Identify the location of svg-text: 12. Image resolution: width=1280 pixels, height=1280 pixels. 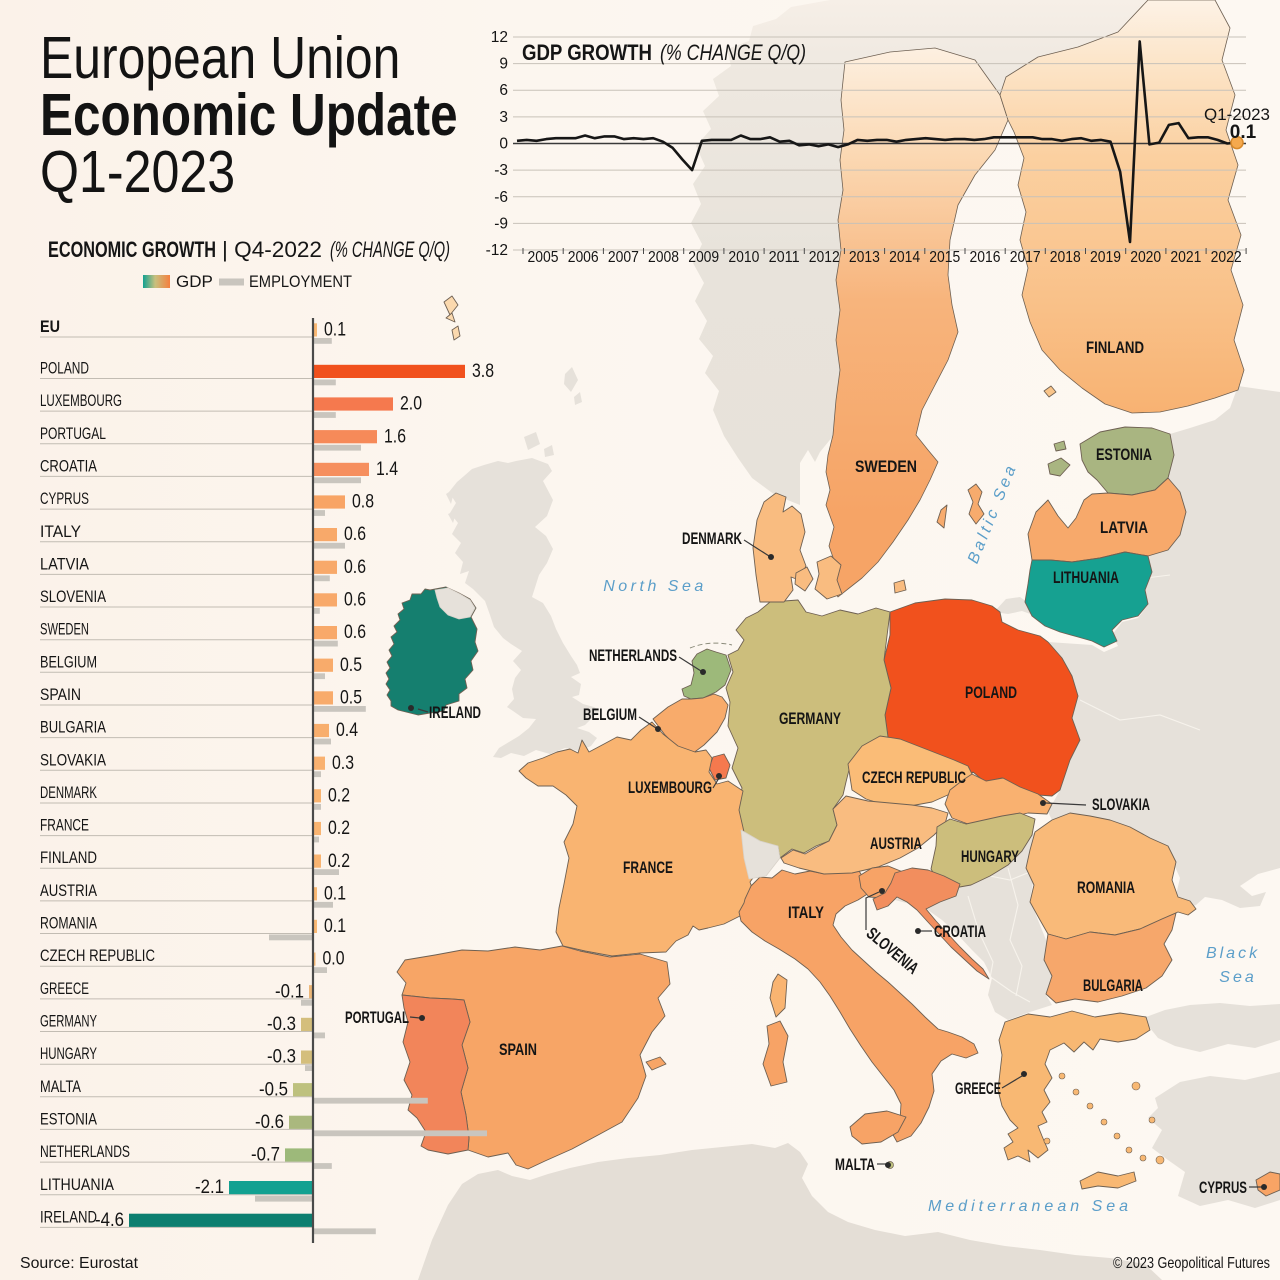
(499, 37).